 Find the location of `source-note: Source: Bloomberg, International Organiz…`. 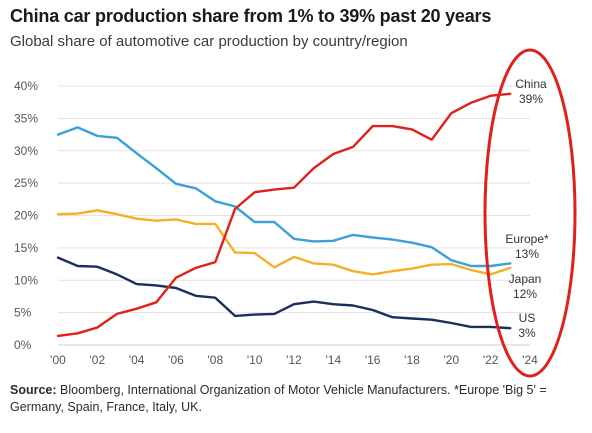

source-note: Source: Bloomberg, International Organiz… is located at coordinates (295, 399).